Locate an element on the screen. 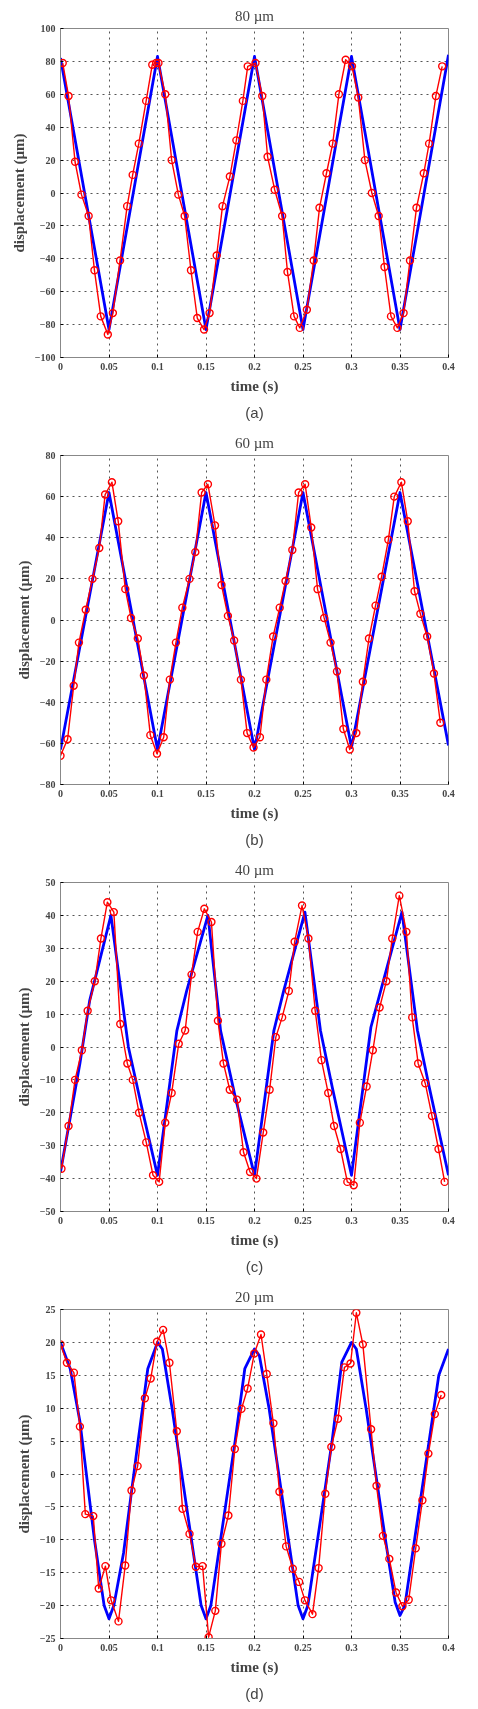 The image size is (478, 1709). x-tick-label: 0.4 is located at coordinates (448, 1647).